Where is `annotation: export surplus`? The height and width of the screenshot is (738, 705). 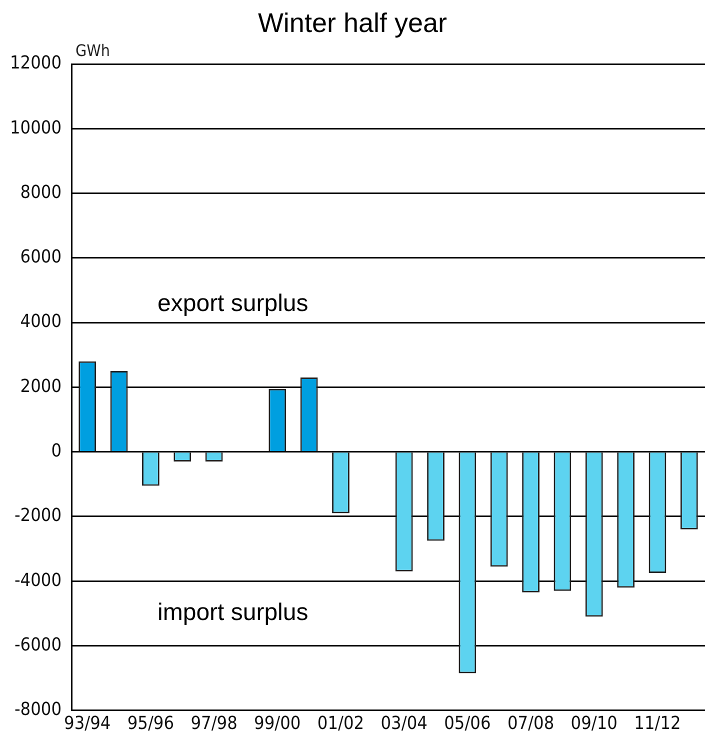
annotation: export surplus is located at coordinates (233, 304).